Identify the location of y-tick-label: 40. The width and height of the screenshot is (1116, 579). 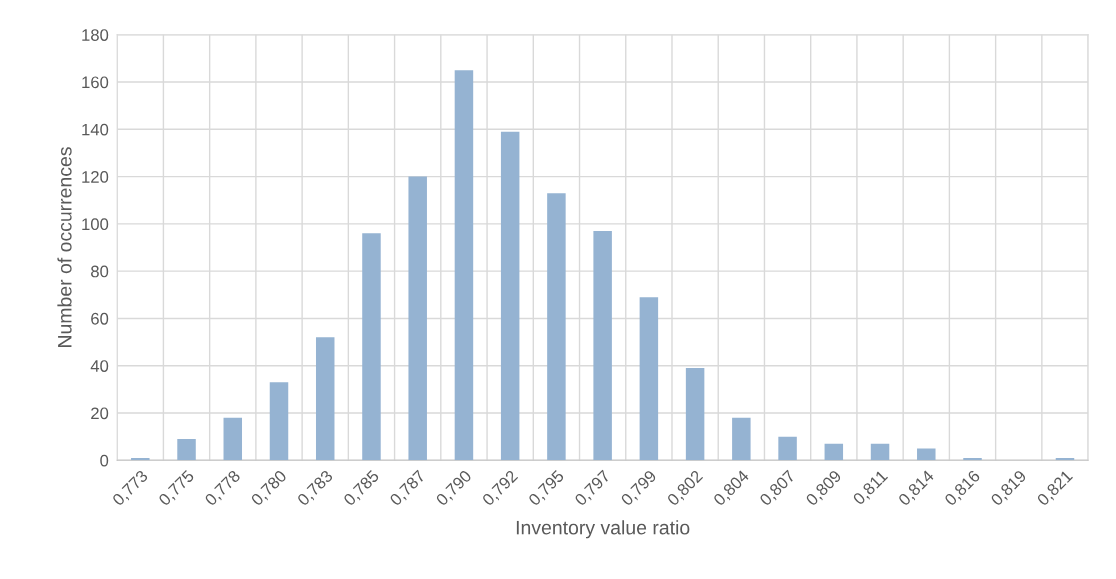
(99, 366).